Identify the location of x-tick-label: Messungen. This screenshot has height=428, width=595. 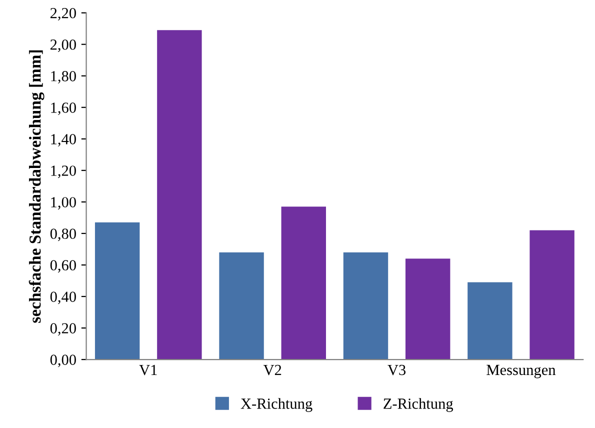
(521, 371).